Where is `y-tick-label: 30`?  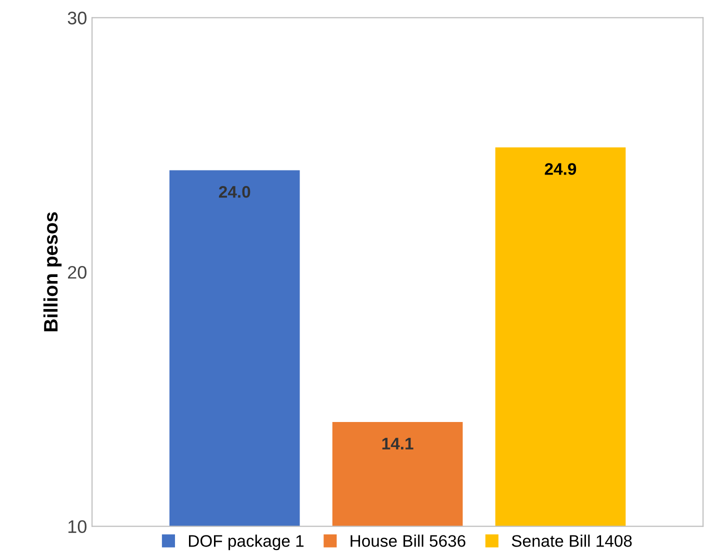
y-tick-label: 30 is located at coordinates (77, 18).